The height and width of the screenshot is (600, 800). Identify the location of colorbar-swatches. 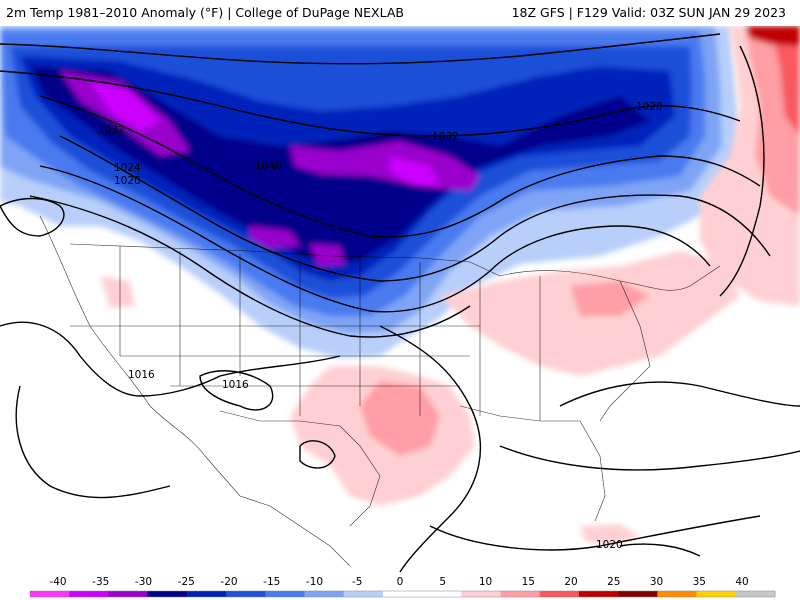
(402, 594).